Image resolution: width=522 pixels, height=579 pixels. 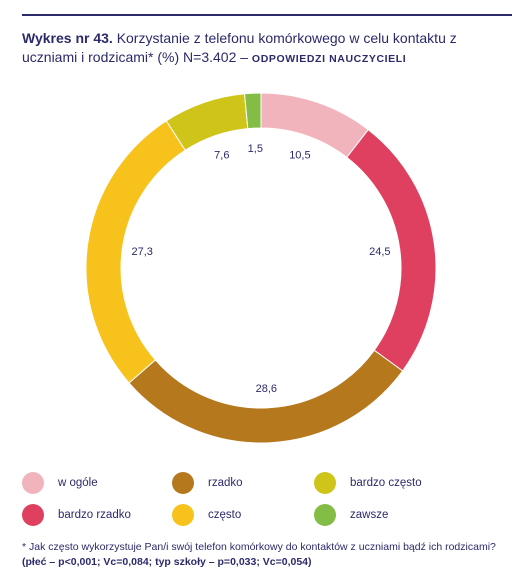 I want to click on legend-item-bardzo-czesto: bardzo często, so click(x=368, y=483).